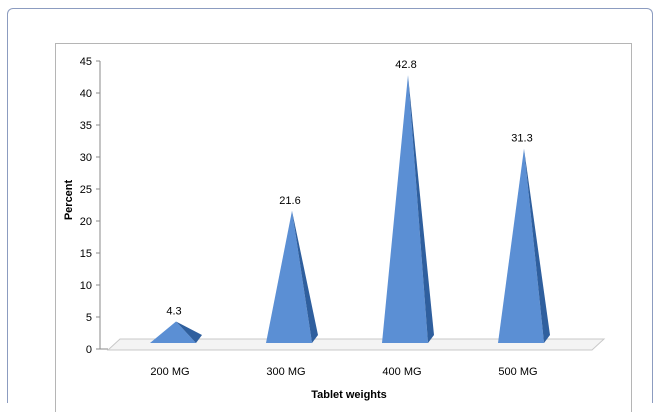 This screenshot has width=661, height=412. I want to click on data-label: 31.3, so click(521, 139).